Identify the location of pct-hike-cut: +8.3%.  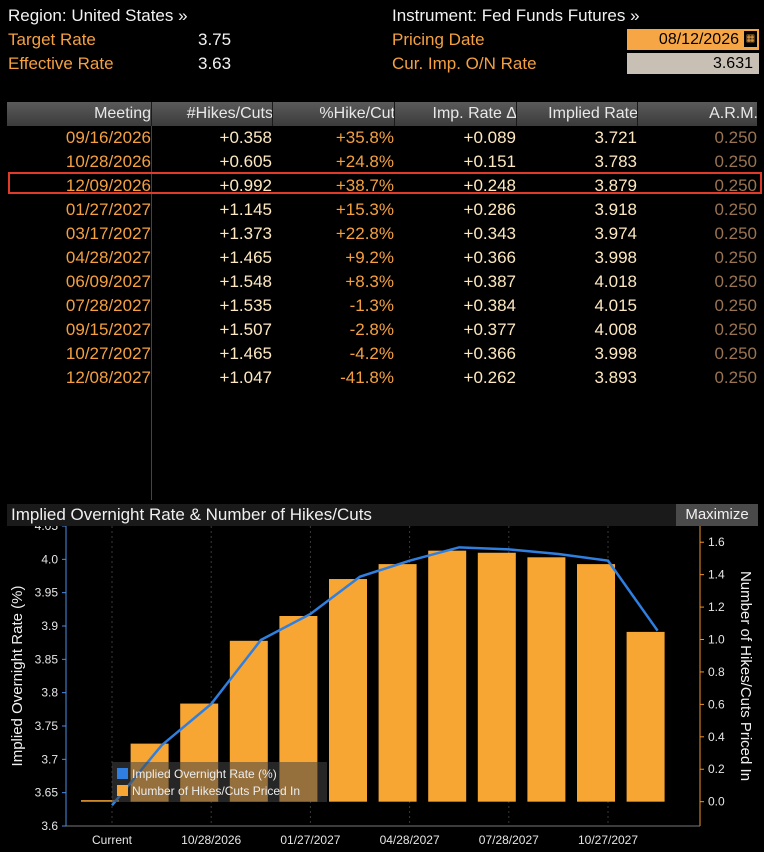
(369, 281).